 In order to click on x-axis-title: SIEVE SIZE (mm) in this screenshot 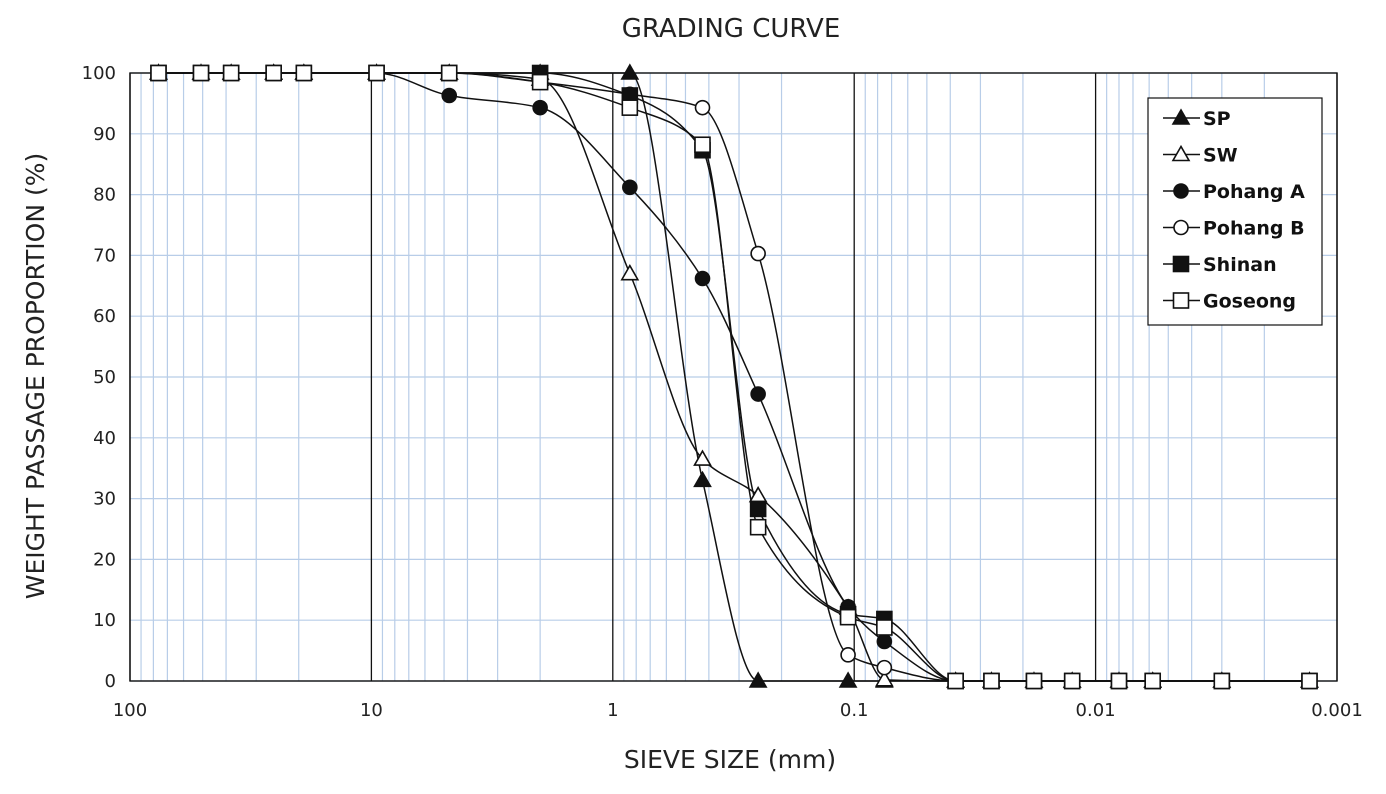, I will do `click(730, 759)`.